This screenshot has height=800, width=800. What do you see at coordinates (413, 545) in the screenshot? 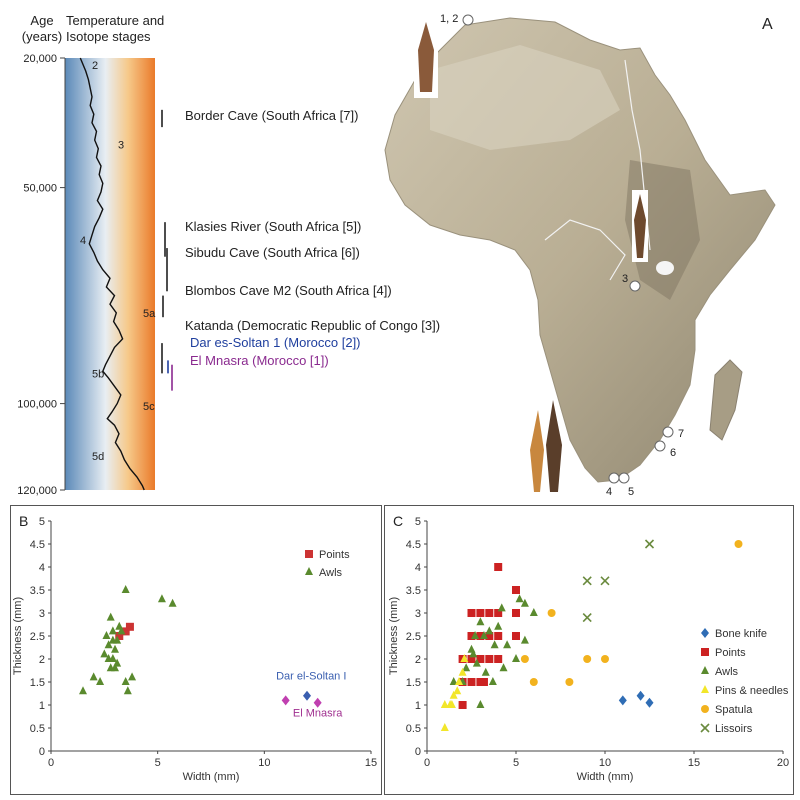
I see `y-tick-label-9: 4.5` at bounding box center [413, 545].